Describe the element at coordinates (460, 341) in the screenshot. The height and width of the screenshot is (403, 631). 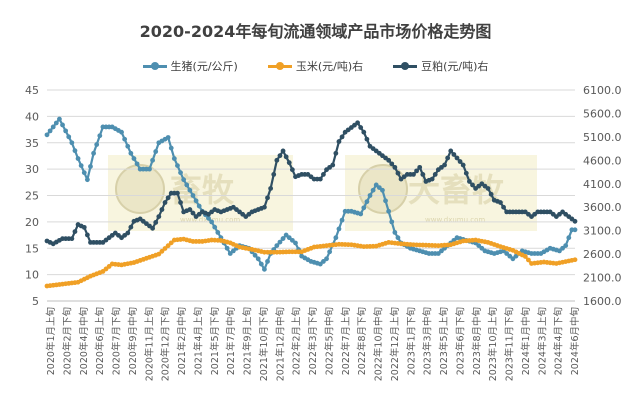
I see `x-tick-label: 2023年6月下旬` at that location.